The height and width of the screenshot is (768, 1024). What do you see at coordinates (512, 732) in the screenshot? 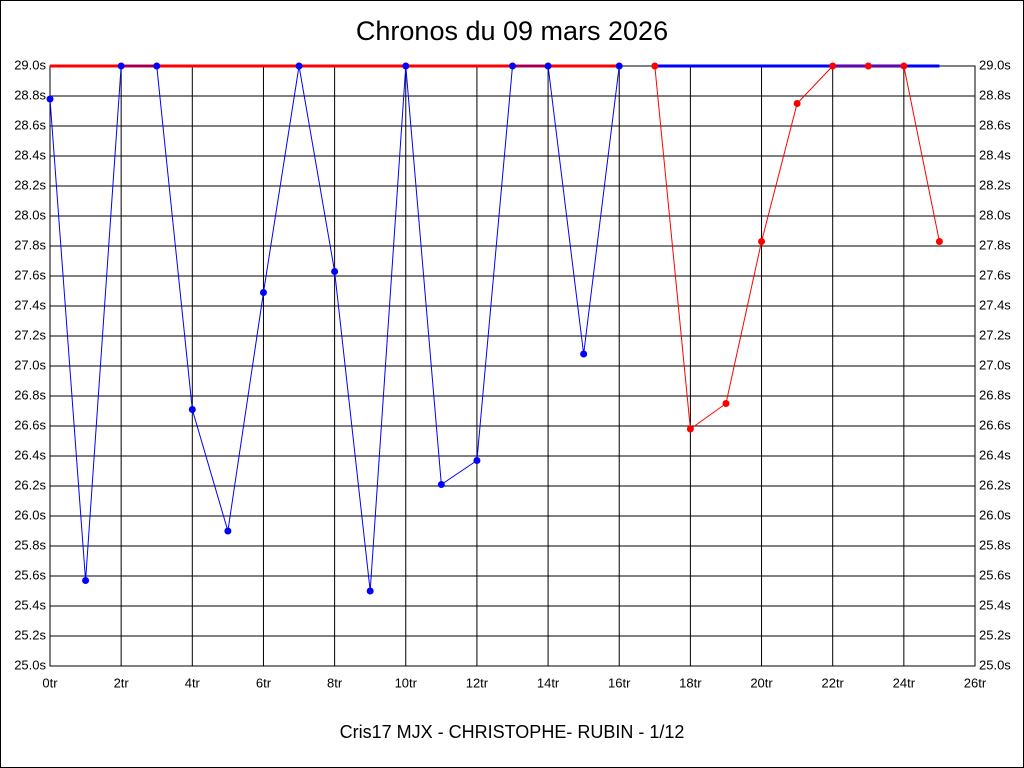
I see `x-axis-label: Cris17 MJX - CHRISTOPHE- RUBIN - 1/12` at bounding box center [512, 732].